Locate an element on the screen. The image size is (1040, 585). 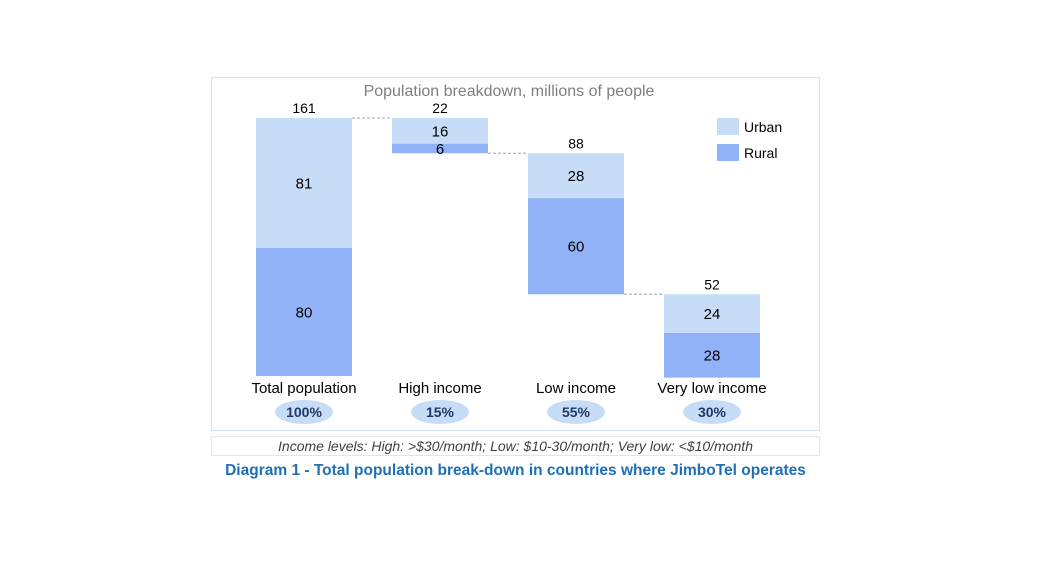
category-label-very-low-income: Very low income is located at coordinates (711, 388).